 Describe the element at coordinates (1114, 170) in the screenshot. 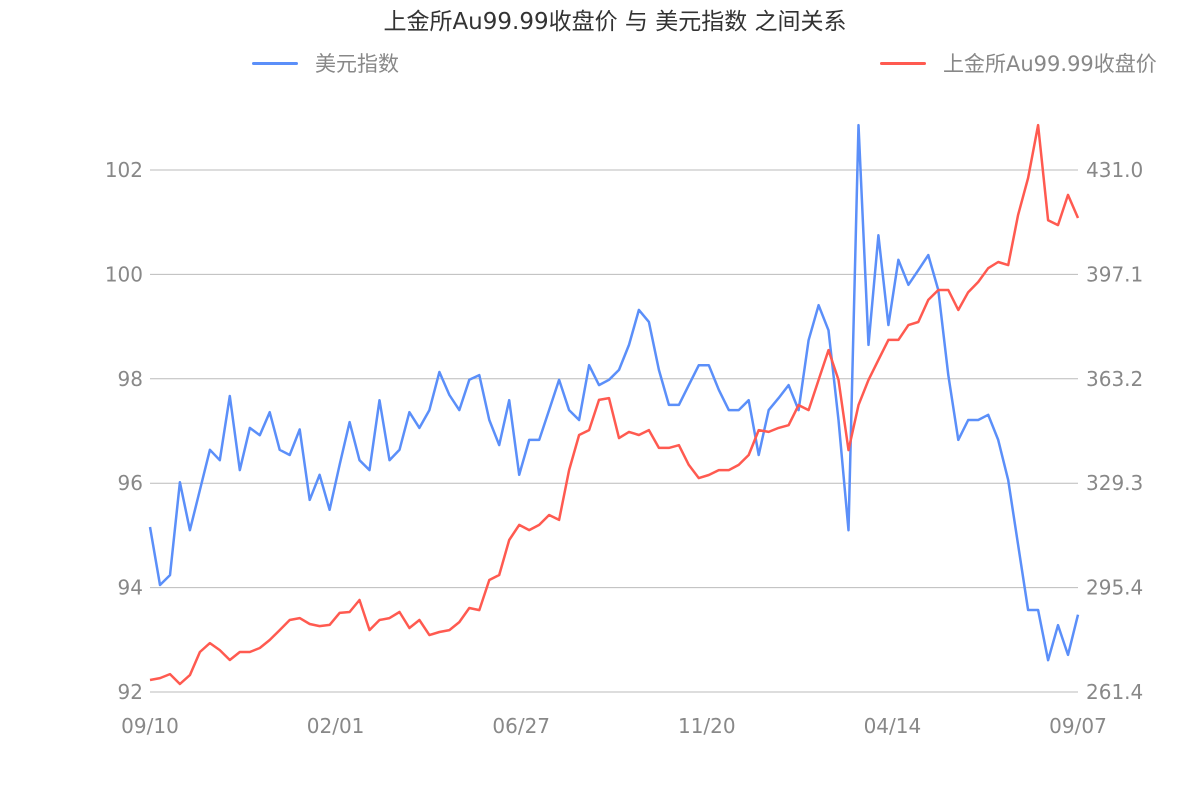

I see `right-axis-tick-label: 431.0` at that location.